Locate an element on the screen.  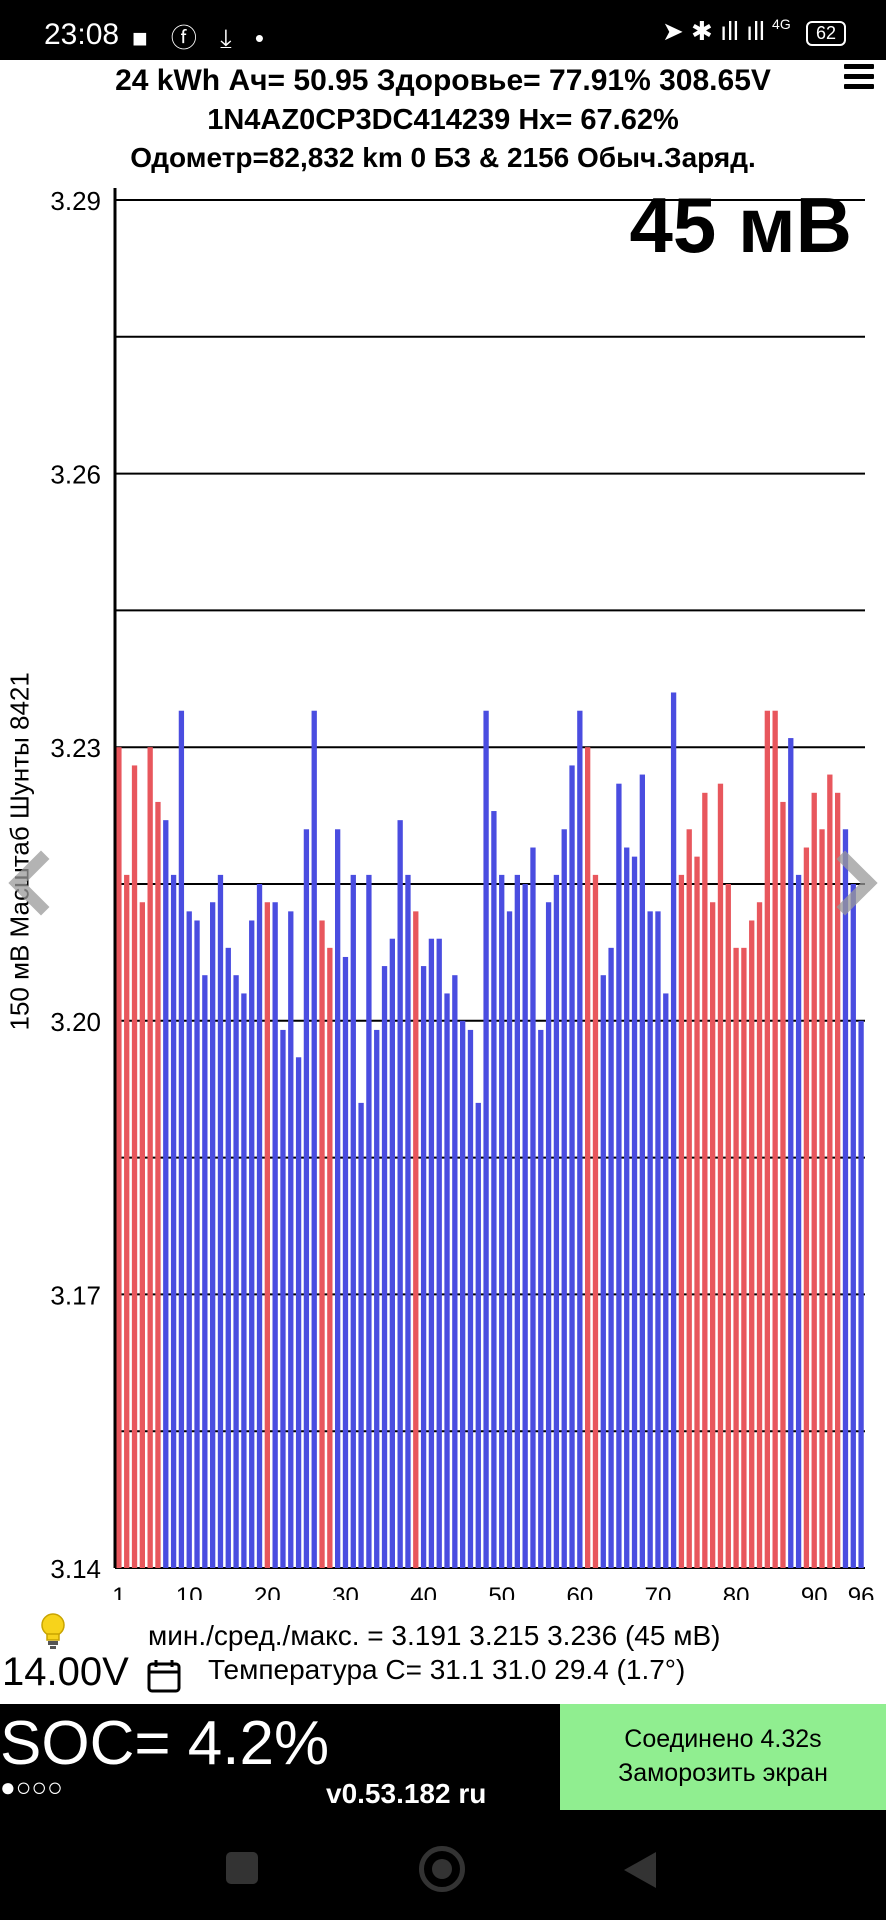
x-tick-label: 80 is located at coordinates (736, 1591).